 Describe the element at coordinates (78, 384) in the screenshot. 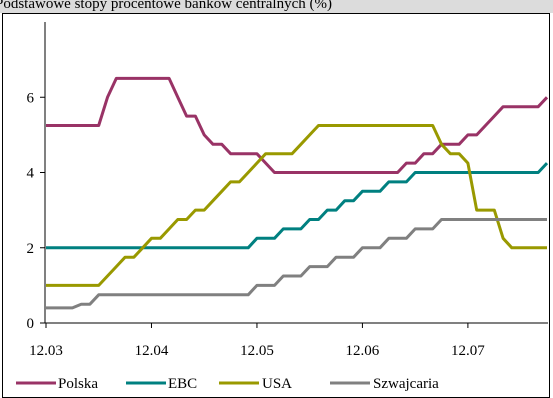

I see `legend-label-polska: Polska` at that location.